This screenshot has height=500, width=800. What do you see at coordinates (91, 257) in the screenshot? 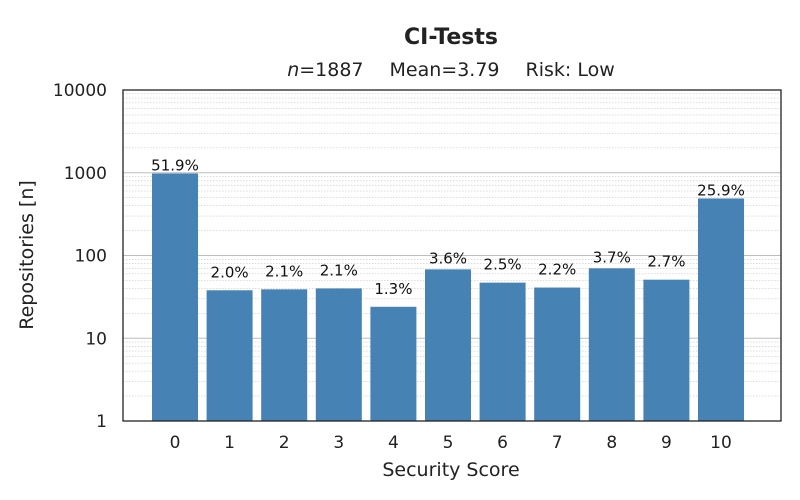
I see `y-tick-label: 100` at bounding box center [91, 257].